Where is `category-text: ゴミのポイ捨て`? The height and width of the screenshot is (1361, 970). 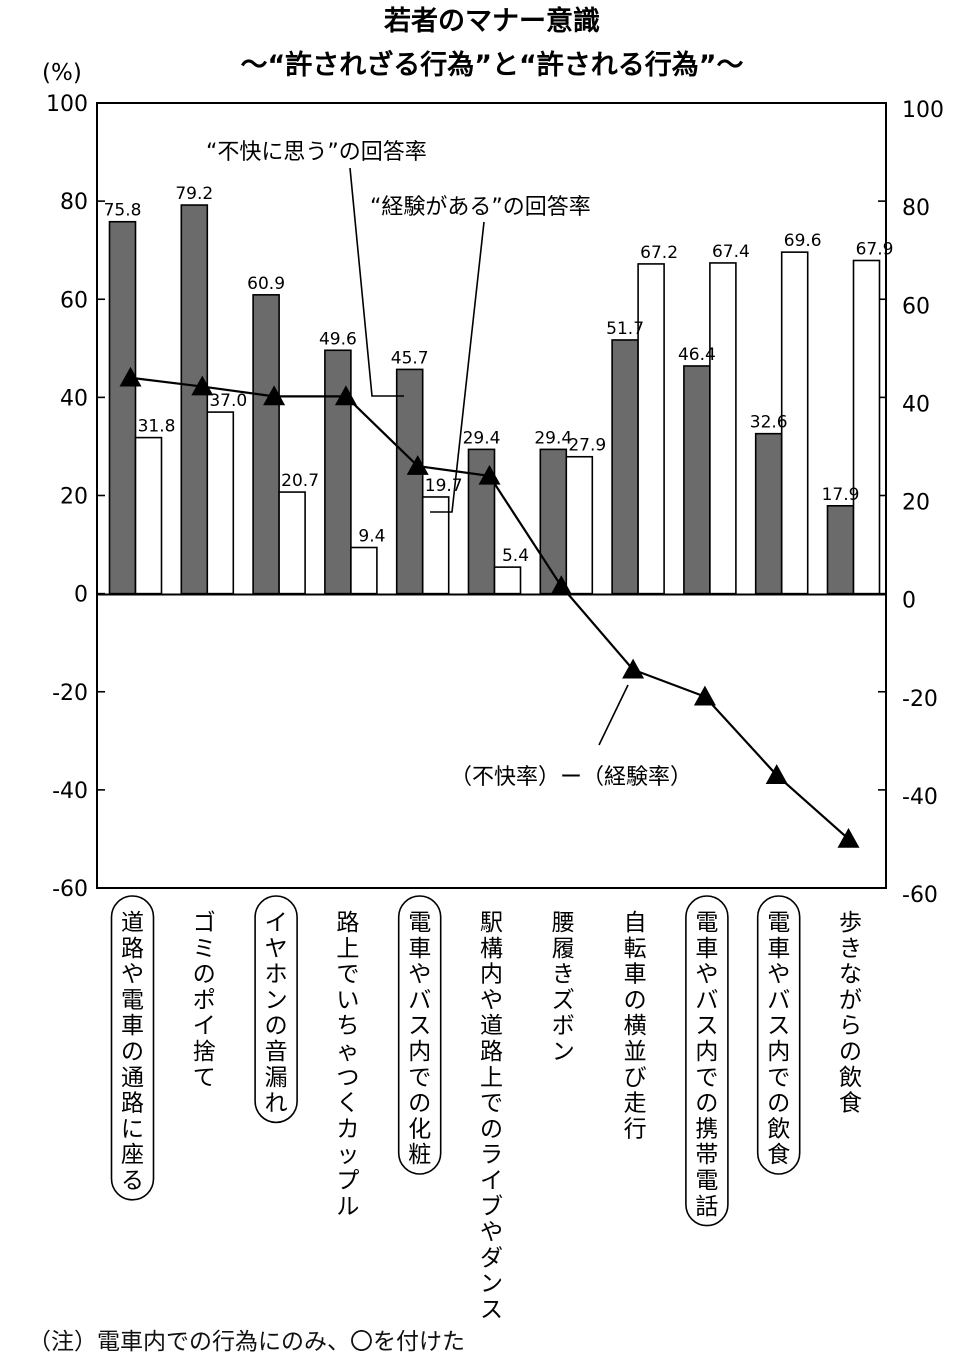
category-text: ゴミのポイ捨て is located at coordinates (204, 1000).